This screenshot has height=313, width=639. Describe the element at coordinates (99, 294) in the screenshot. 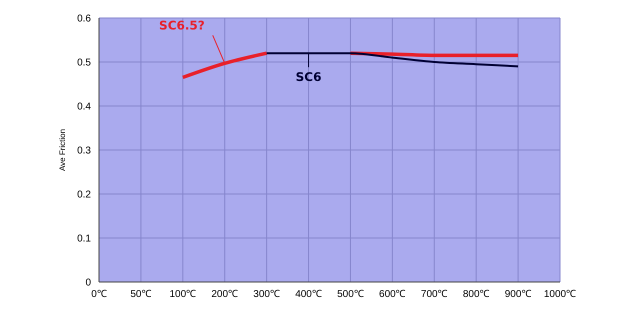

I see `x-tick-label: 0℃` at that location.